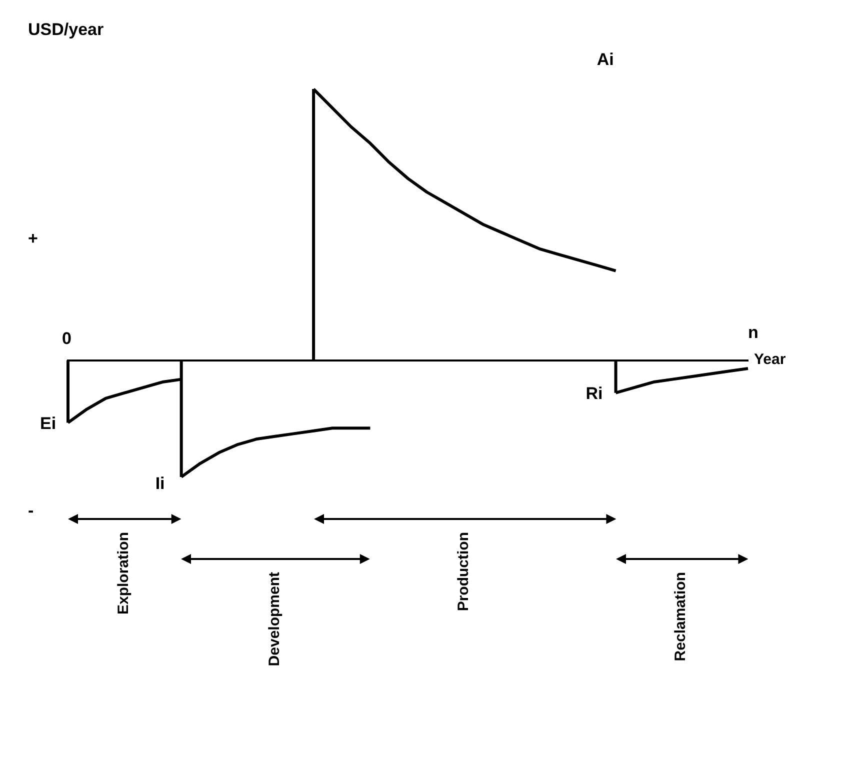 This screenshot has width=864, height=782. Describe the element at coordinates (753, 333) in the screenshot. I see `annotation: n` at that location.